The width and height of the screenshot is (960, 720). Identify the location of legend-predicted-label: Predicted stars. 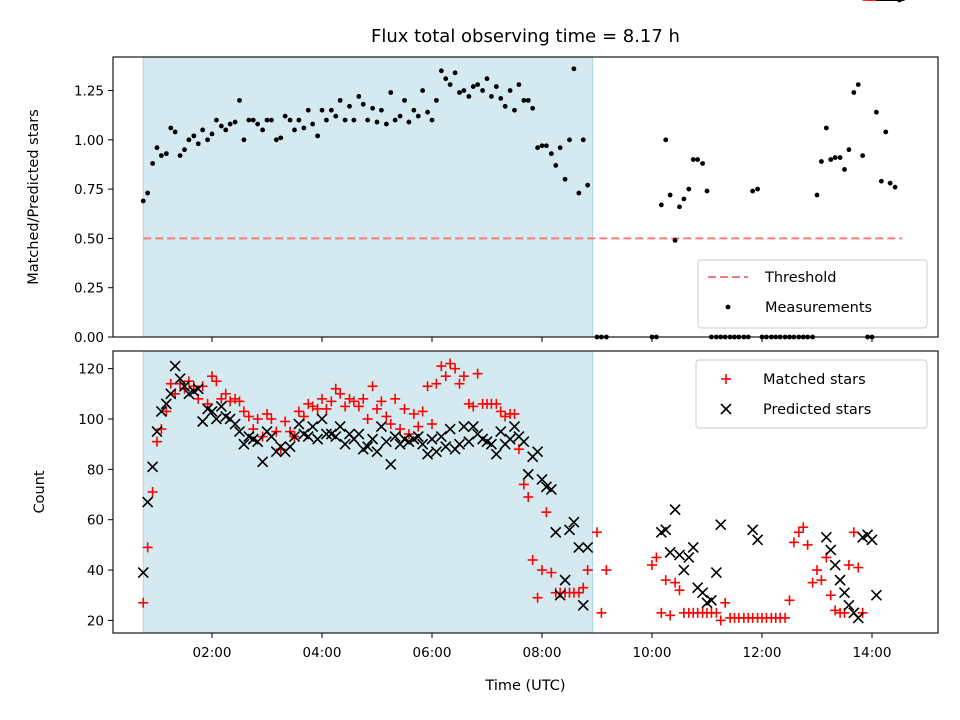
(817, 410).